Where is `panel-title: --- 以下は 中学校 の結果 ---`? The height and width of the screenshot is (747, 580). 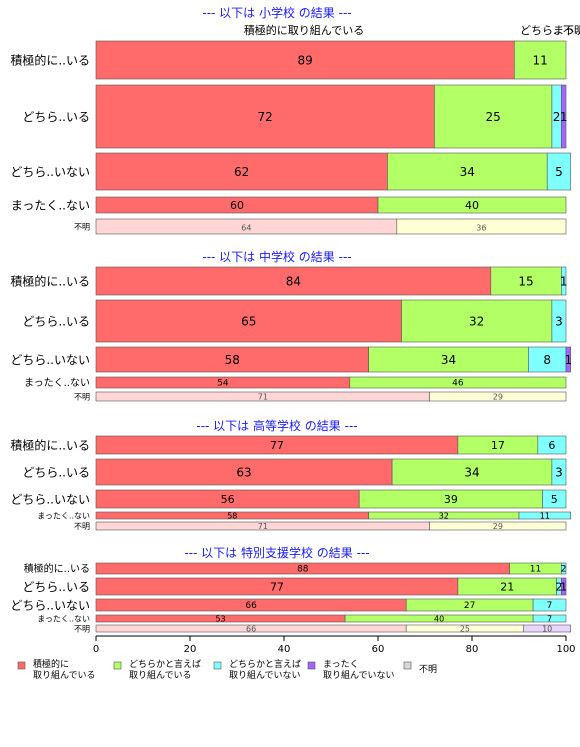 panel-title: --- 以下は 中学校 の結果 --- is located at coordinates (276, 256).